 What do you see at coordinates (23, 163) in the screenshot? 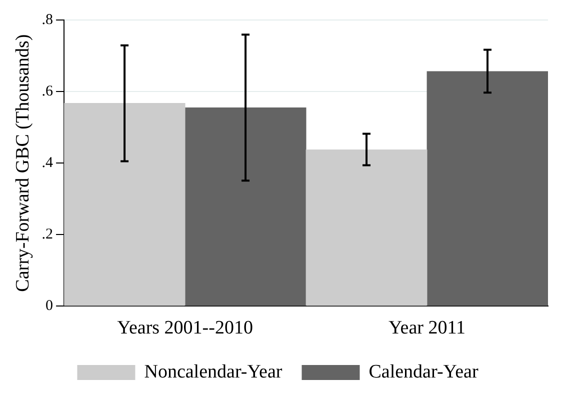
I see `y-axis-title: Carry-Forward GBC (Thousands)` at bounding box center [23, 163].